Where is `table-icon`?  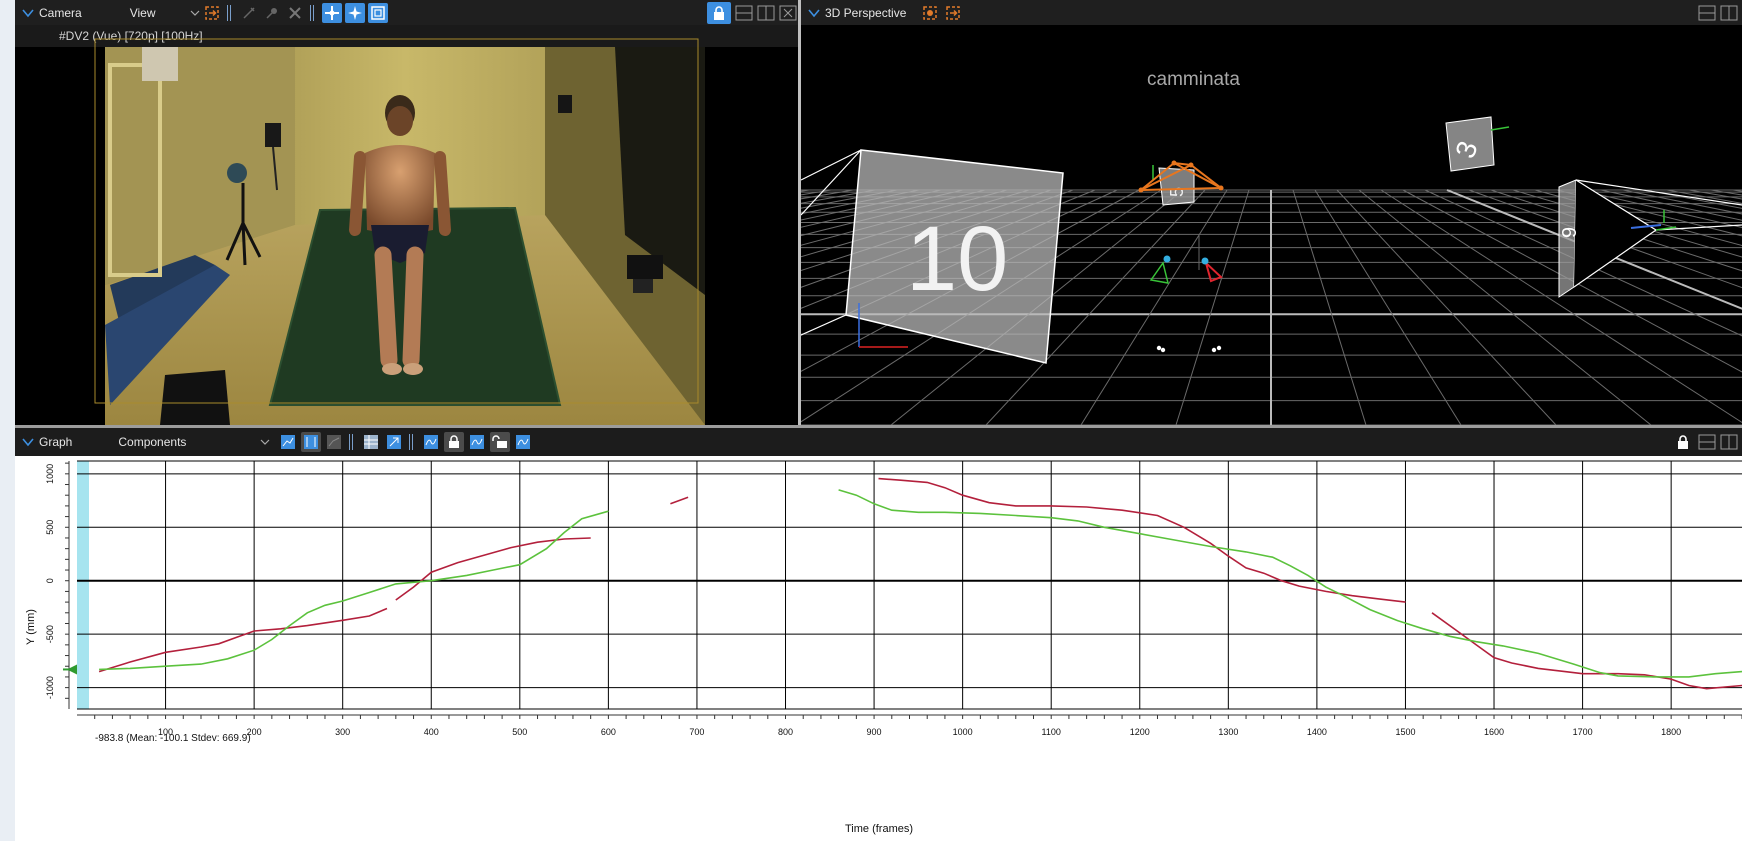
table-icon is located at coordinates (371, 442).